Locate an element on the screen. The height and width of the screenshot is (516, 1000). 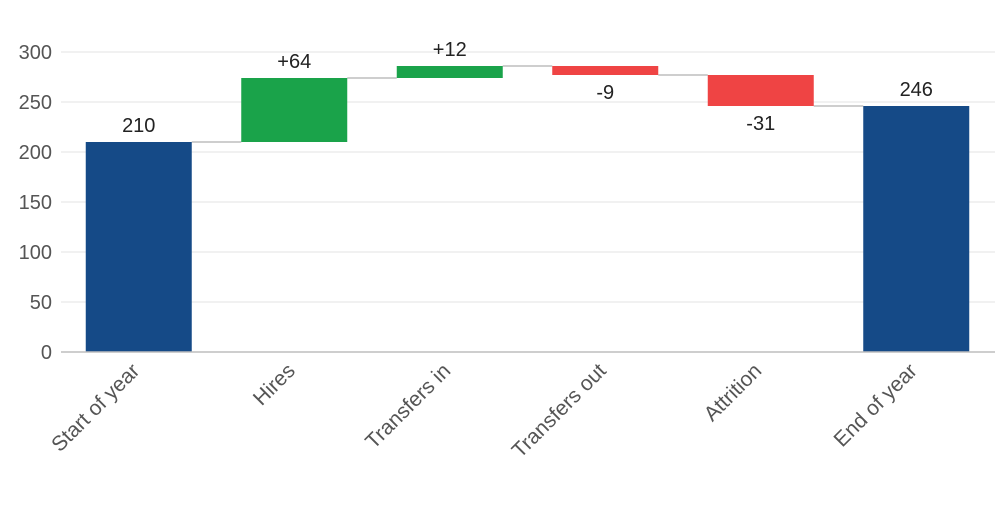
y-tick-label: 100 is located at coordinates (35, 253).